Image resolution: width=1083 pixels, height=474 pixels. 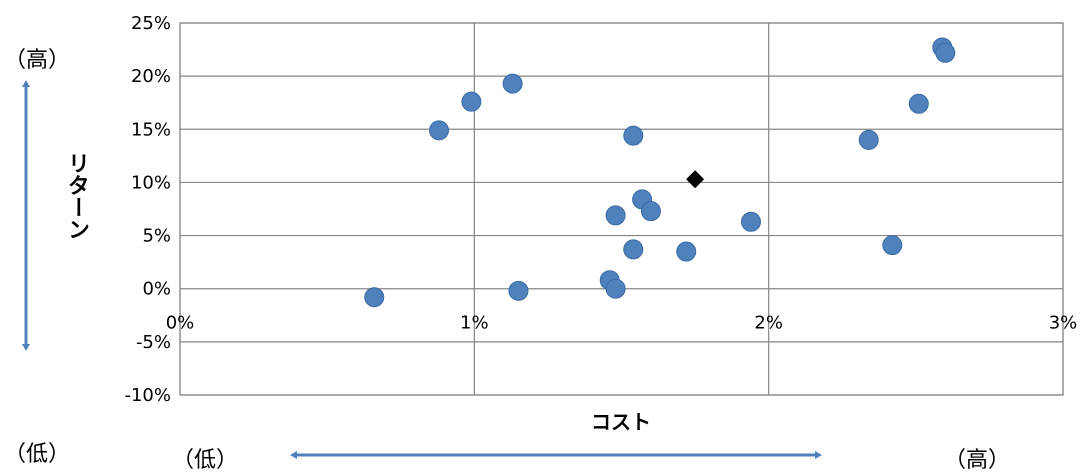 I want to click on x-tick-label: 3%, so click(x=1063, y=323).